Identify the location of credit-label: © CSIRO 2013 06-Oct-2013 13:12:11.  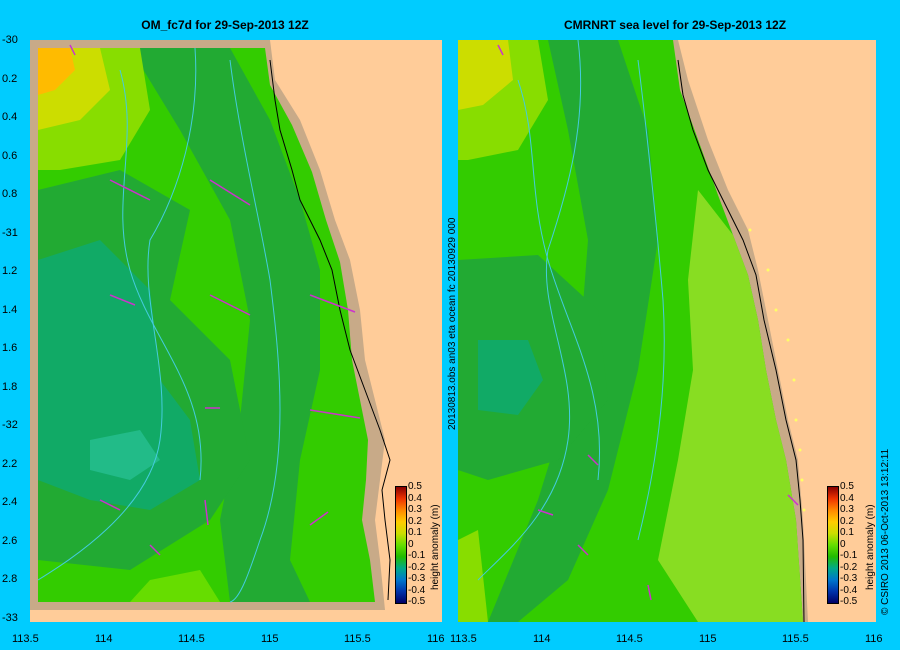
(885, 531).